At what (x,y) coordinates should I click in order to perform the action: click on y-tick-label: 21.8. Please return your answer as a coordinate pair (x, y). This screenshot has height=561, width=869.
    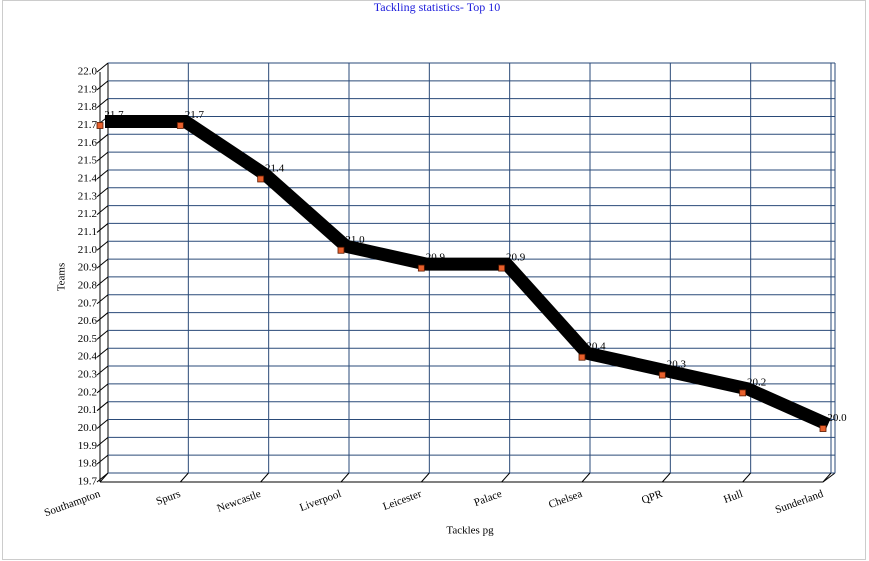
    Looking at the image, I should click on (88, 107).